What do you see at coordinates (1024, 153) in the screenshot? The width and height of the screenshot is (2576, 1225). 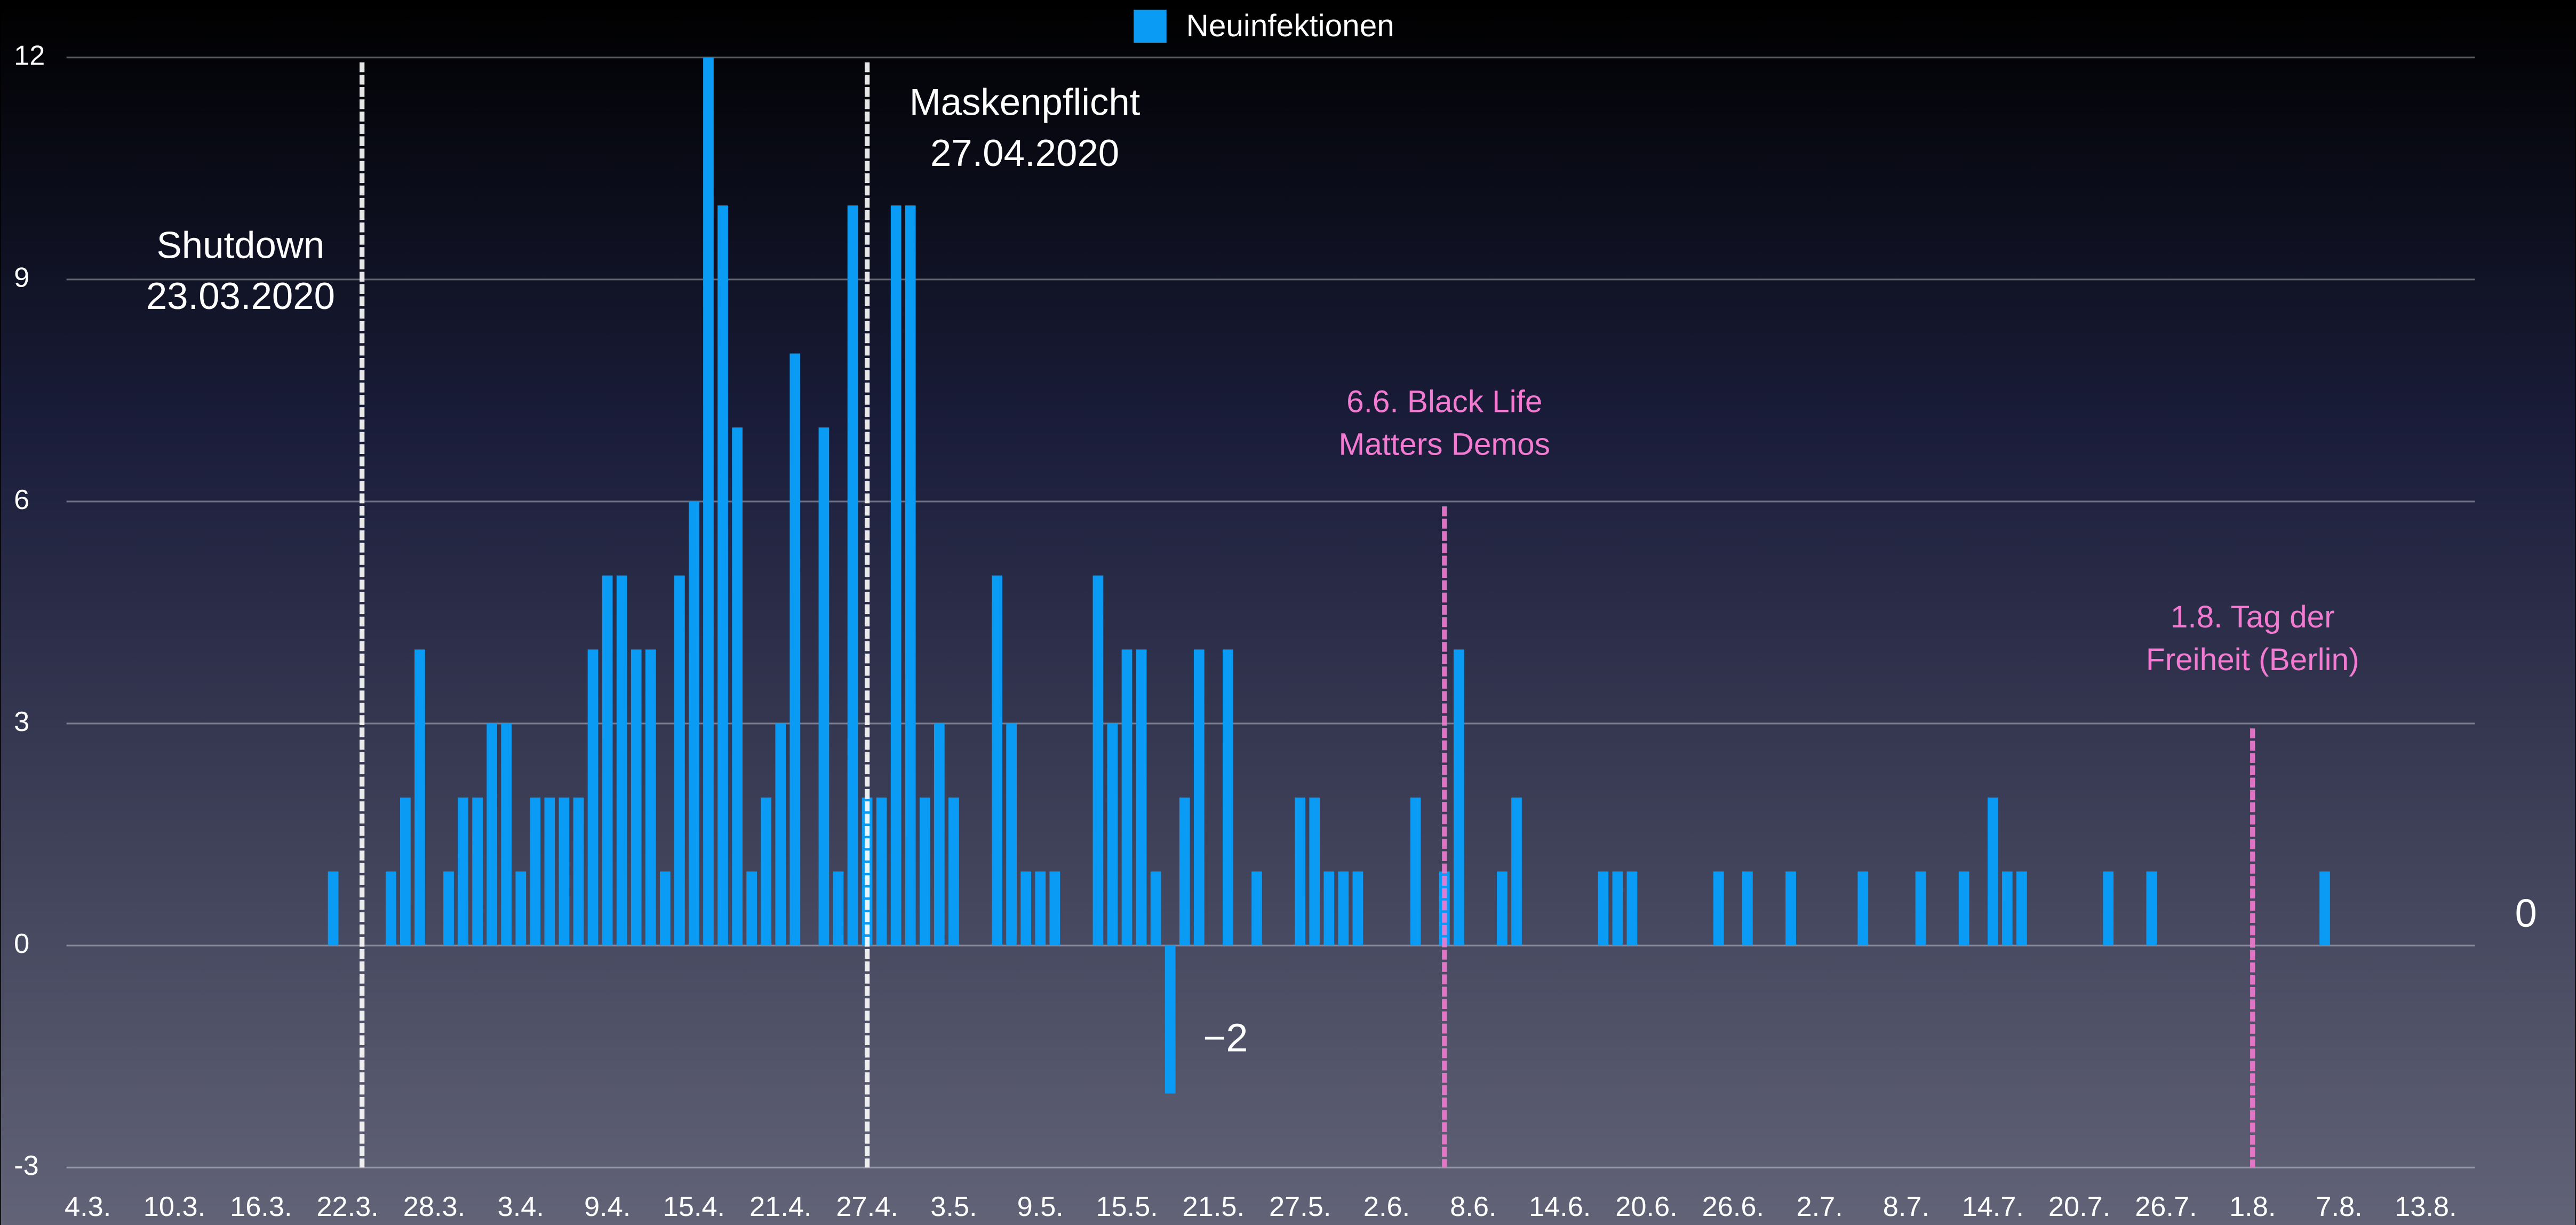 I see `annotation-text: 27.04.2020` at bounding box center [1024, 153].